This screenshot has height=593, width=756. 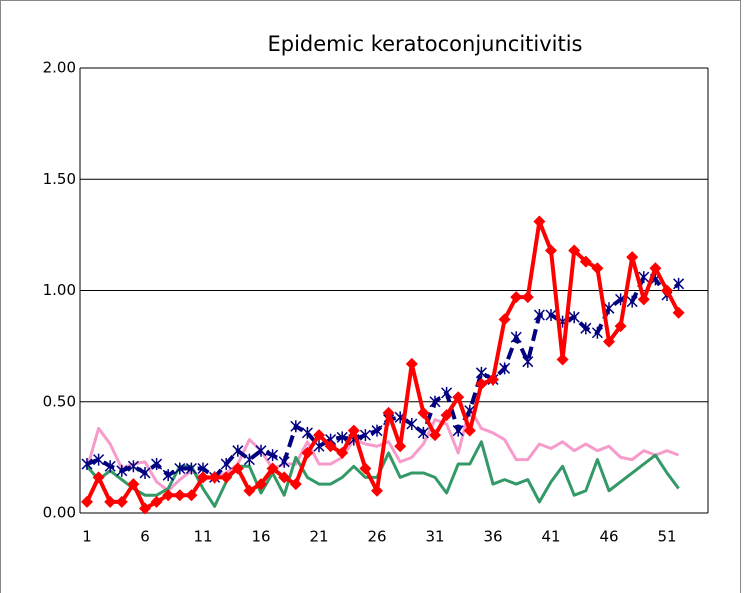 What do you see at coordinates (434, 537) in the screenshot?
I see `x-tick-label: 31` at bounding box center [434, 537].